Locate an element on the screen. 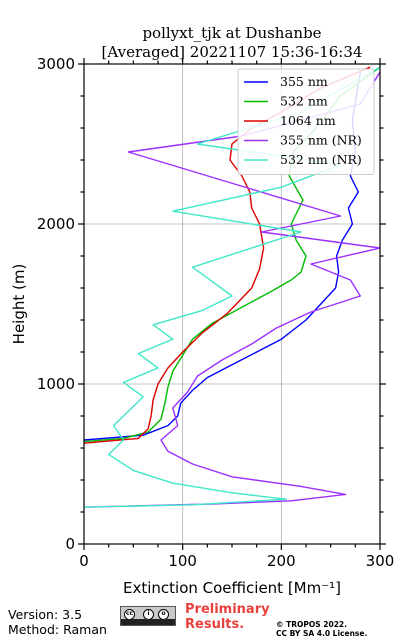 The width and height of the screenshot is (400, 640). method-text: Method: Raman is located at coordinates (57, 629).